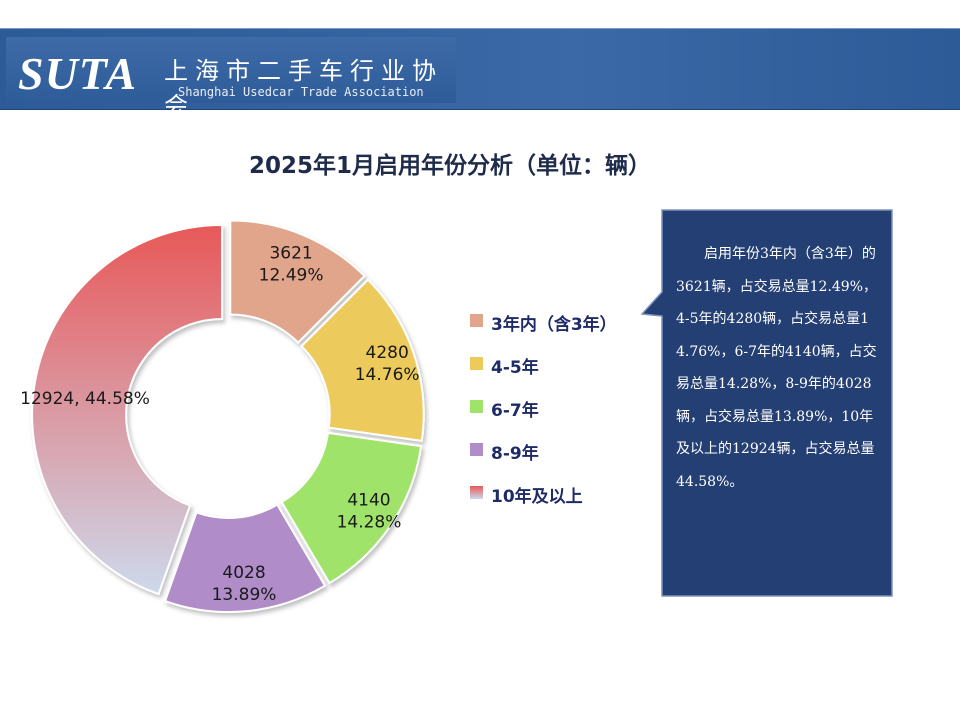 This screenshot has width=960, height=720. I want to click on logo-name-cn: 上海市二手车行业协会, so click(303, 88).